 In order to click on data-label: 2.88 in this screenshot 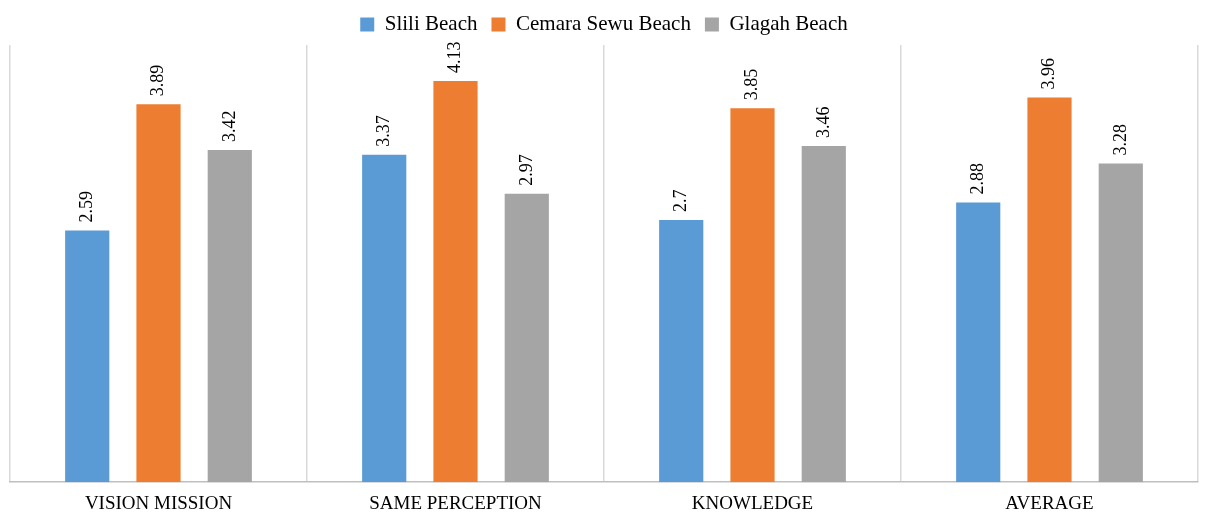, I will do `click(976, 178)`.